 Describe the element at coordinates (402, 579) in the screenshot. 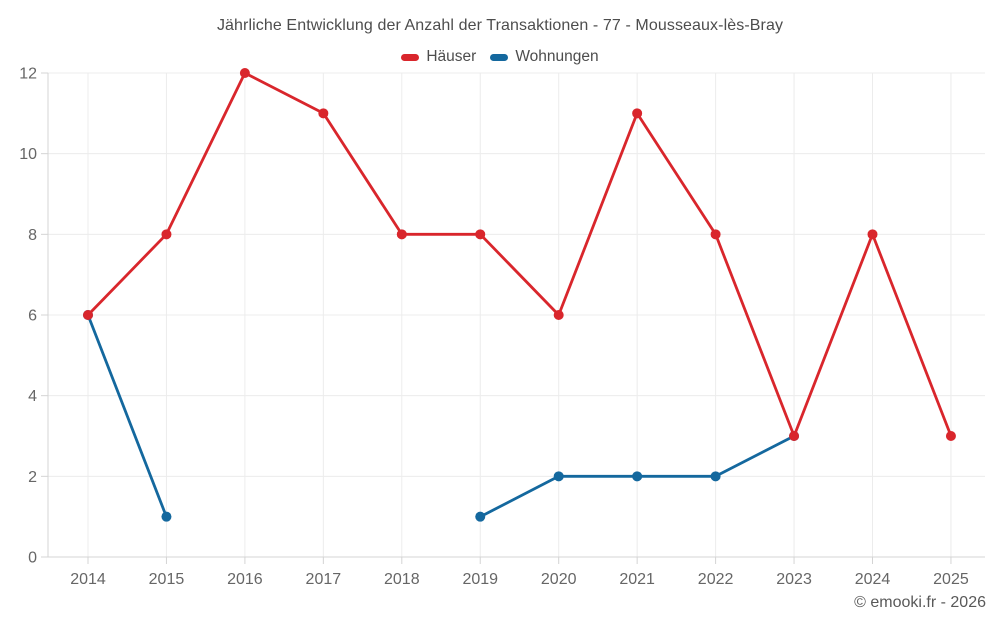

I see `x-tick-label: 2018` at that location.